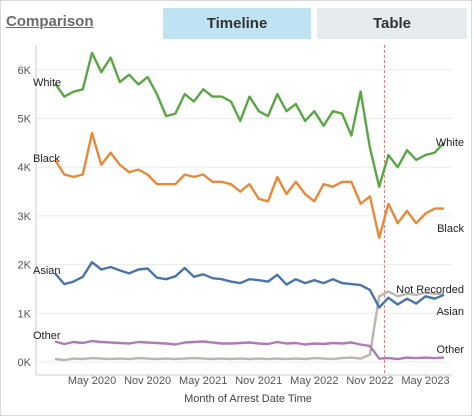 The height and width of the screenshot is (418, 474). Describe the element at coordinates (25, 217) in the screenshot. I see `y-tick-label: 3K` at that location.